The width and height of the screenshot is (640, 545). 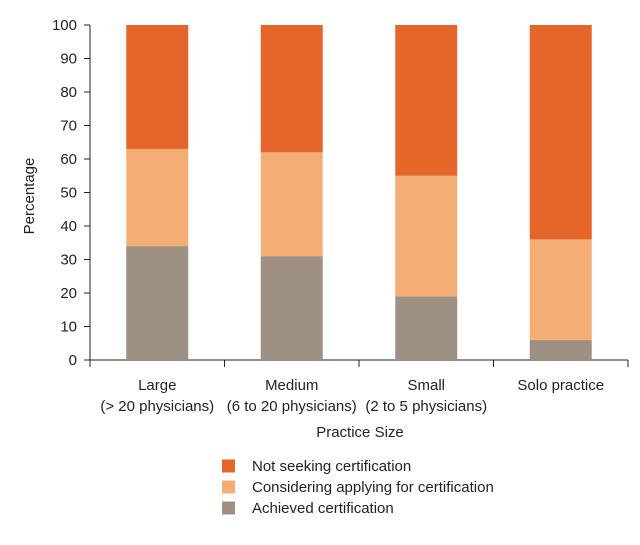 What do you see at coordinates (157, 406) in the screenshot?
I see `x-category-sublabel: (> 20 physicians)` at bounding box center [157, 406].